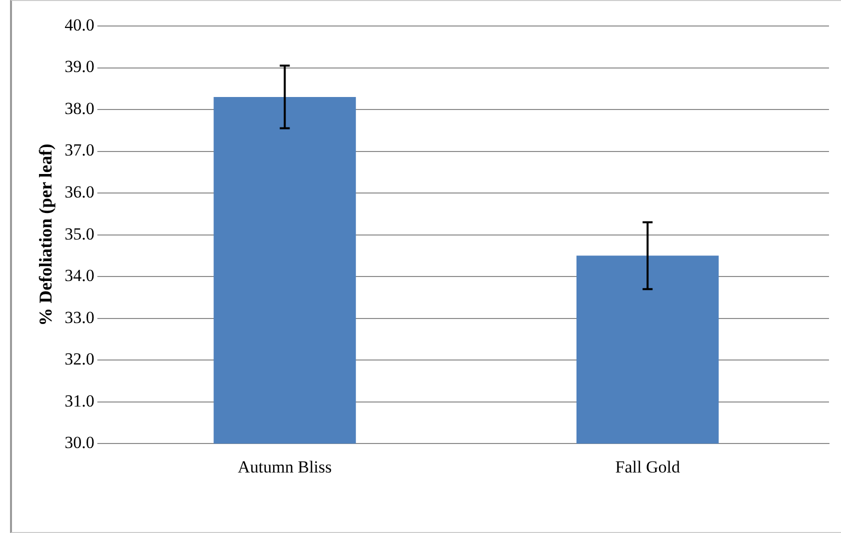  What do you see at coordinates (79, 108) in the screenshot?
I see `y-tick-label: 38.0` at bounding box center [79, 108].